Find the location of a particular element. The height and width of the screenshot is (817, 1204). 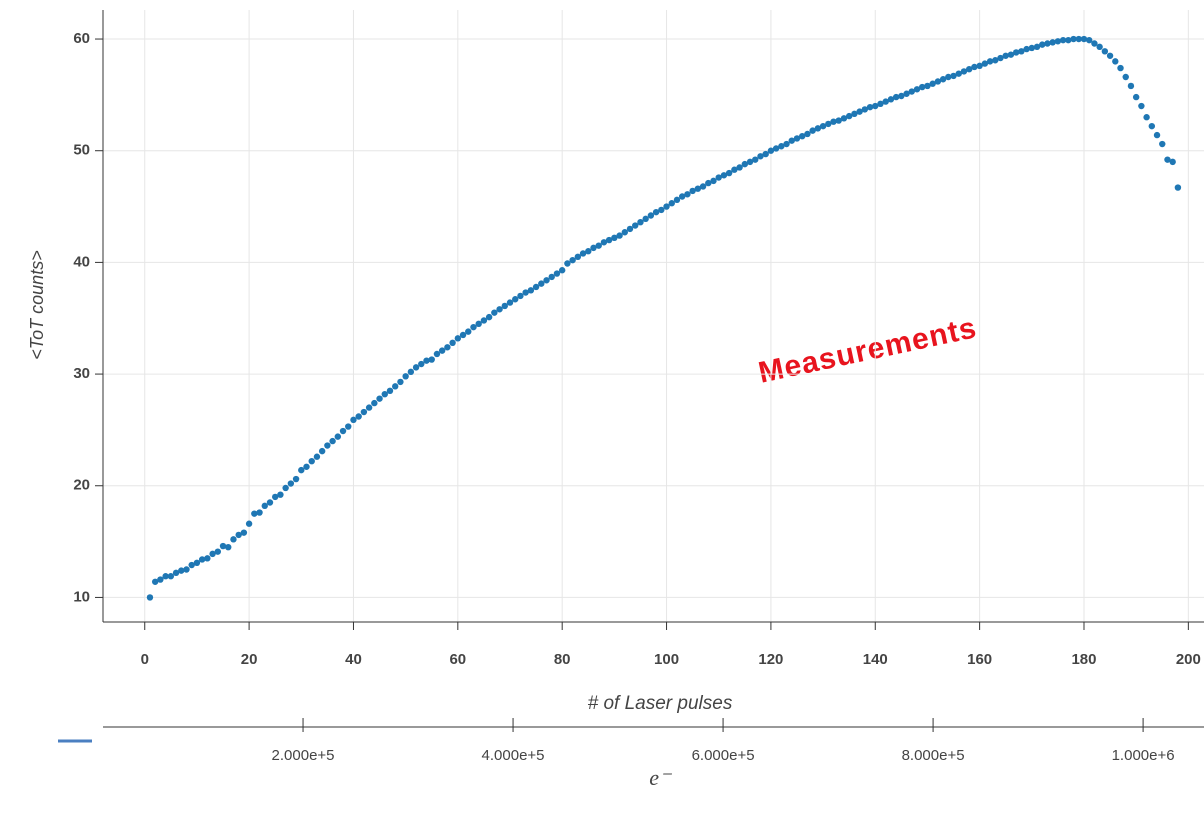

x2-tick-label: 8.000e+5 is located at coordinates (933, 755).